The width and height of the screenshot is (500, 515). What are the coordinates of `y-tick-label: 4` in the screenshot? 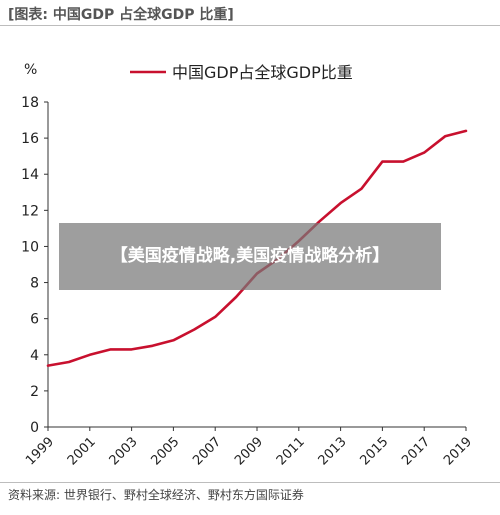 It's located at (34, 356).